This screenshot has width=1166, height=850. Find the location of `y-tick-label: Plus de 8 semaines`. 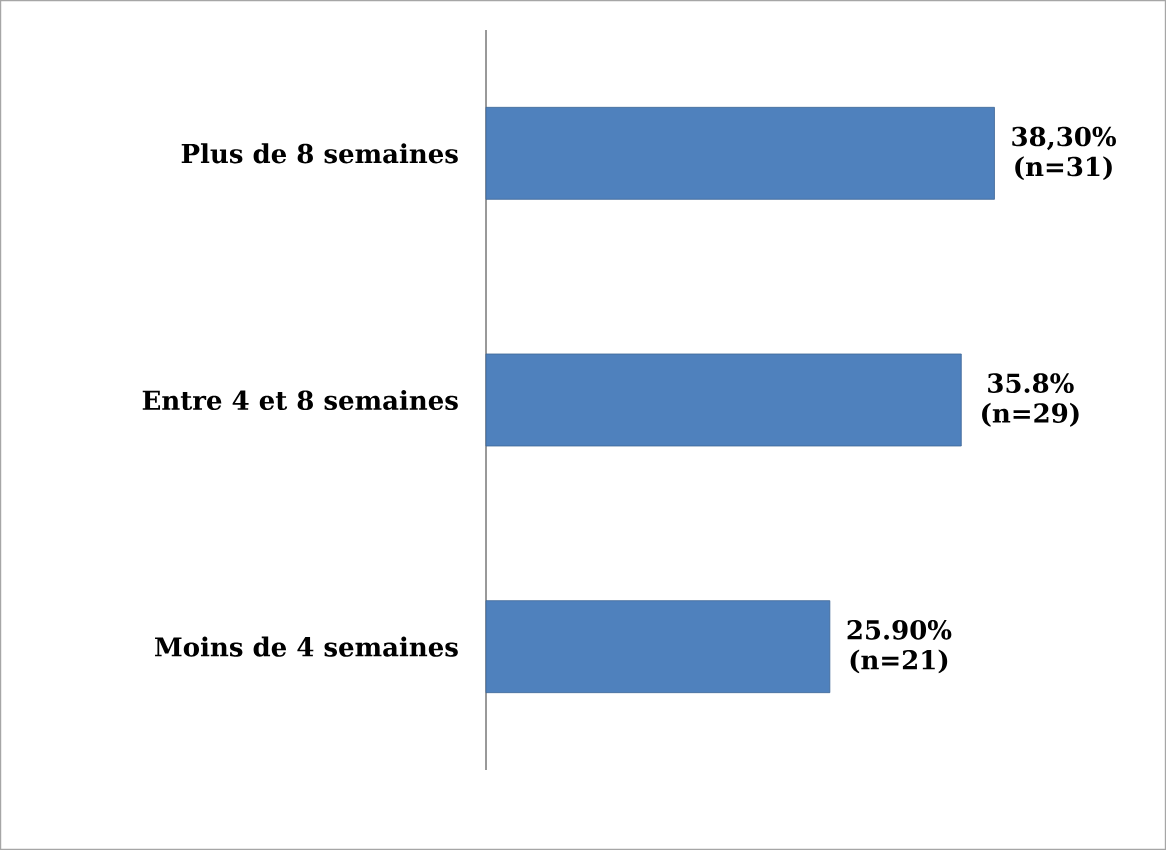

y-tick-label: Plus de 8 semaines is located at coordinates (319, 153).